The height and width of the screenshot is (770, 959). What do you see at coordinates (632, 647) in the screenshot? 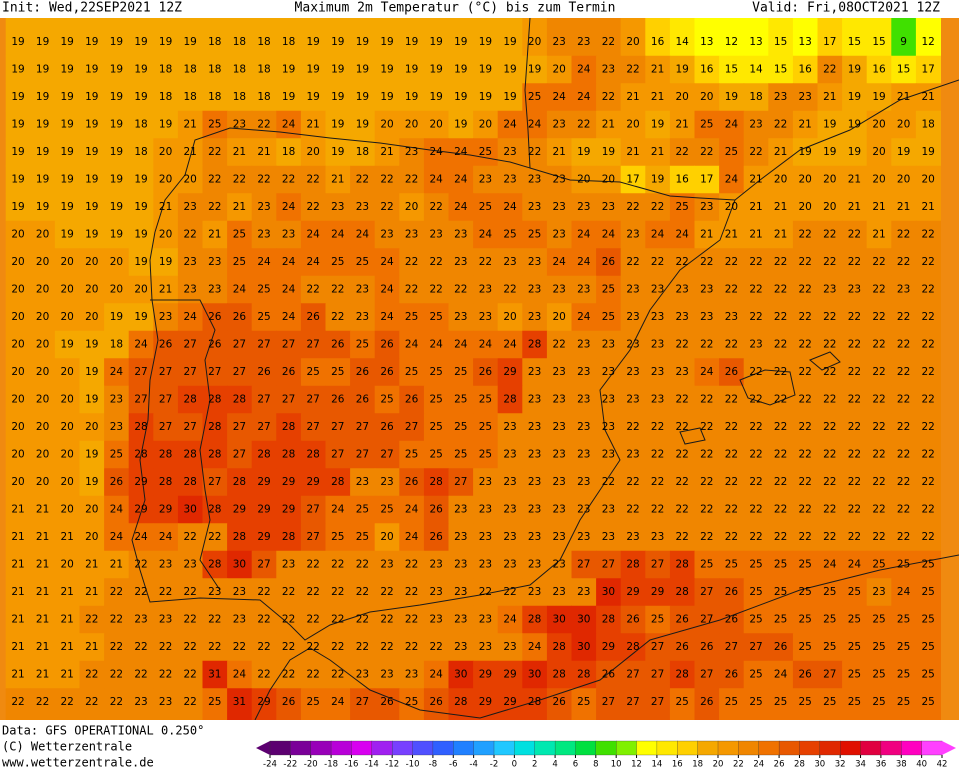
I see `temperature-value: 28` at bounding box center [632, 647].